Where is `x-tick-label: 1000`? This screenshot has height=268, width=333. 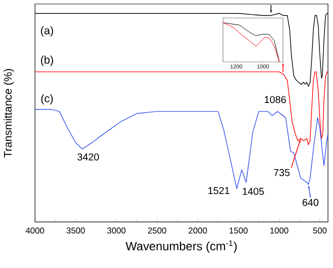
x-tick-label: 1000 is located at coordinates (279, 231).